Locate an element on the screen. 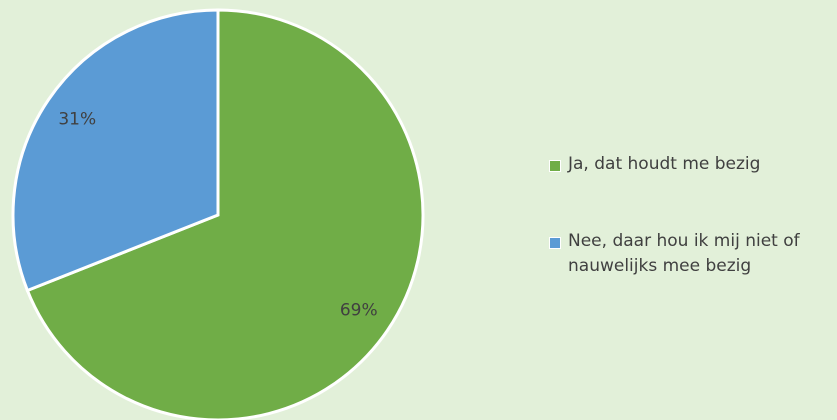  legend-entry: Ja, dat houdt me bezig is located at coordinates (689, 164).